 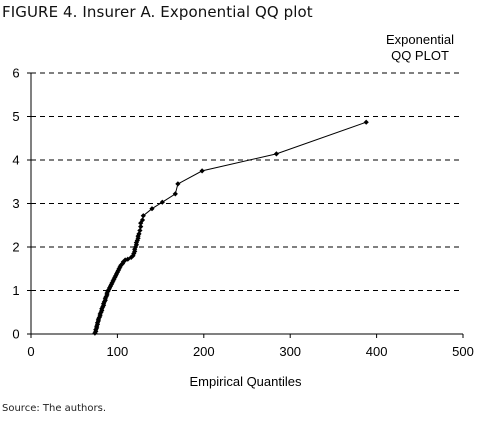 I want to click on y-tick-label: 2, so click(x=15, y=247).